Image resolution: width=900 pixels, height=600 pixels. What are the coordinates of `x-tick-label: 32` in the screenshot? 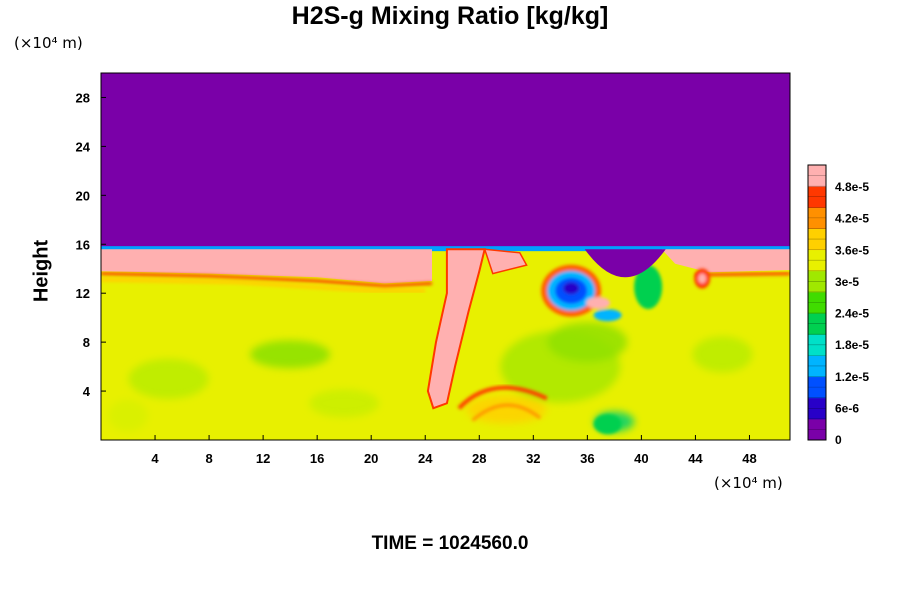 It's located at (533, 458).